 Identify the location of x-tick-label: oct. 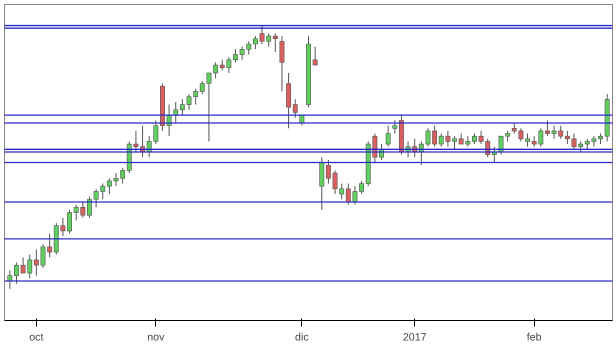
(36, 338).